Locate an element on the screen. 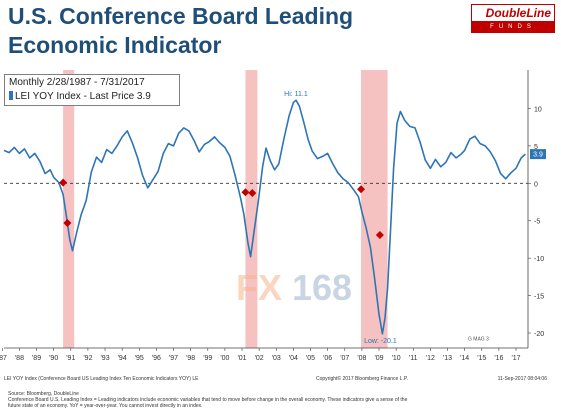  x-tick-label: '03 is located at coordinates (276, 358).